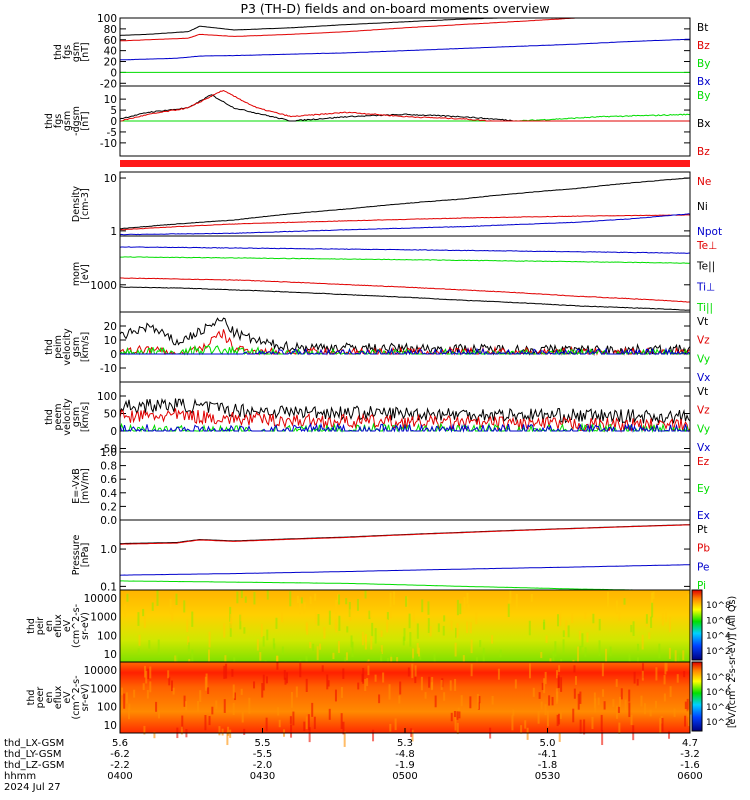  I want to click on y-tick-label: 0, so click(113, 355).